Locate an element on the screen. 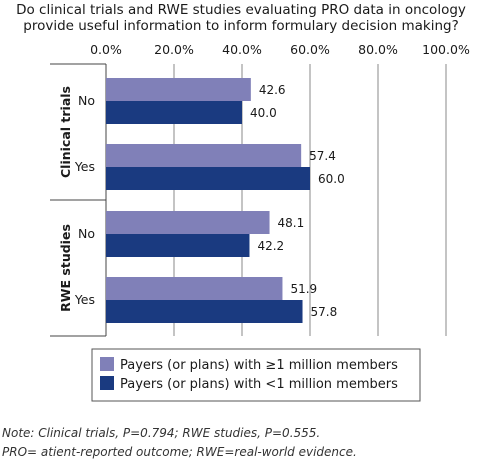 This screenshot has width=482, height=472. legend-box is located at coordinates (256, 375).